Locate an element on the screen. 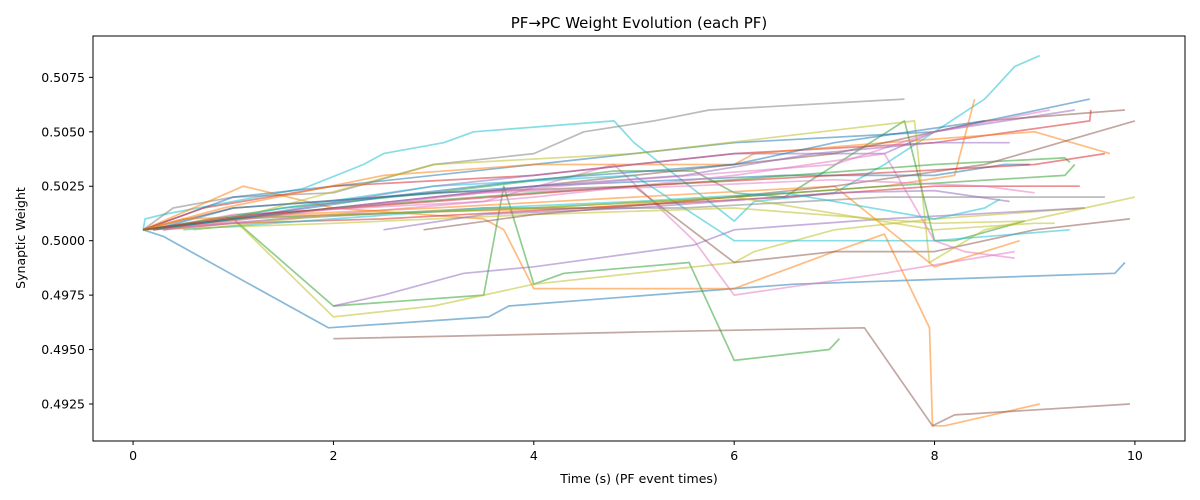 Image resolution: width=1200 pixels, height=500 pixels. y-tick-label: 0.4975 is located at coordinates (63, 295).